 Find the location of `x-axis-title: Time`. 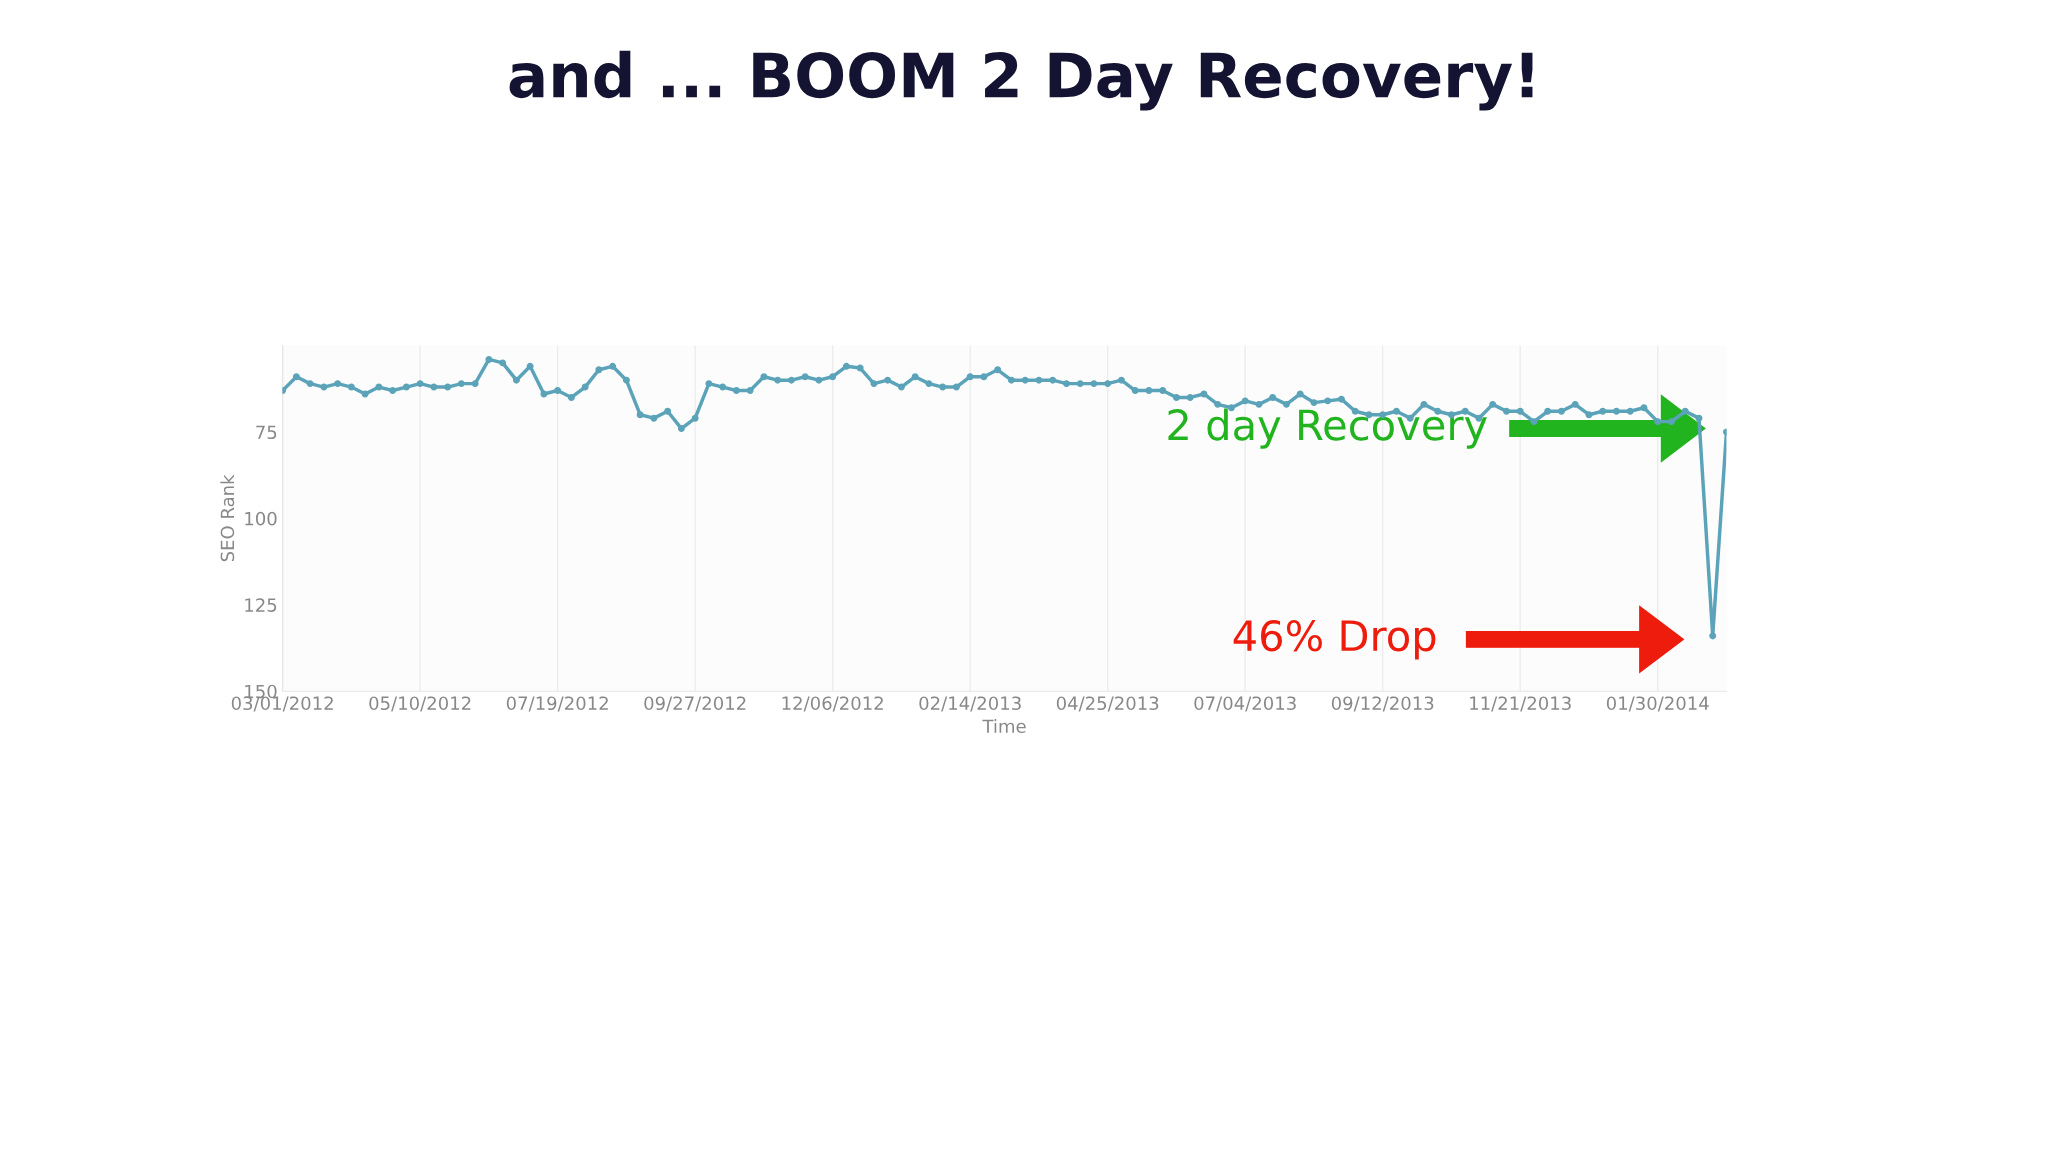

x-axis-title: Time is located at coordinates (1004, 726).